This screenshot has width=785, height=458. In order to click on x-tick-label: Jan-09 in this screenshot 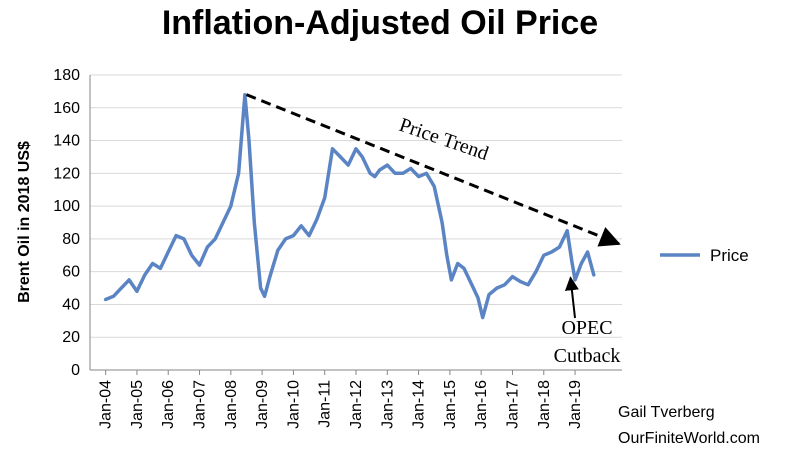, I will do `click(262, 404)`.